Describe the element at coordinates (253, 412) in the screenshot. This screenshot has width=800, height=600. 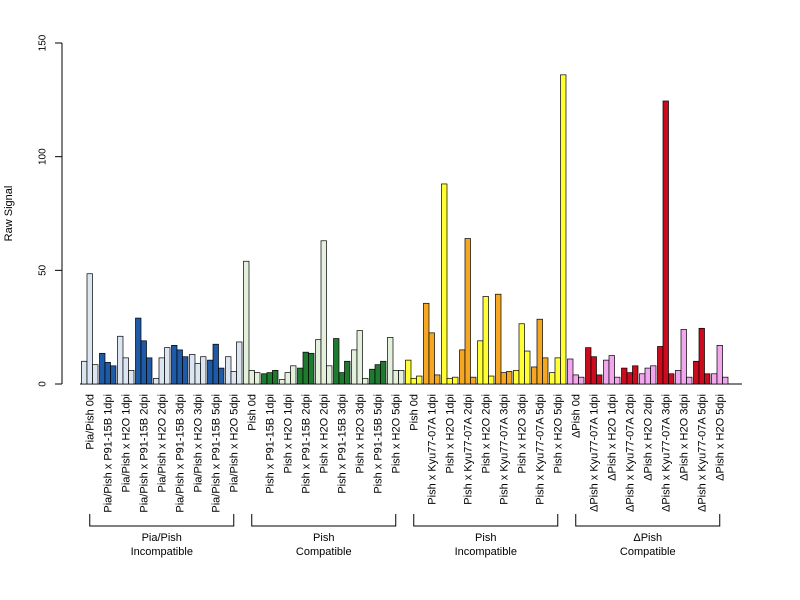
I see `category-label: Pish 0d` at that location.